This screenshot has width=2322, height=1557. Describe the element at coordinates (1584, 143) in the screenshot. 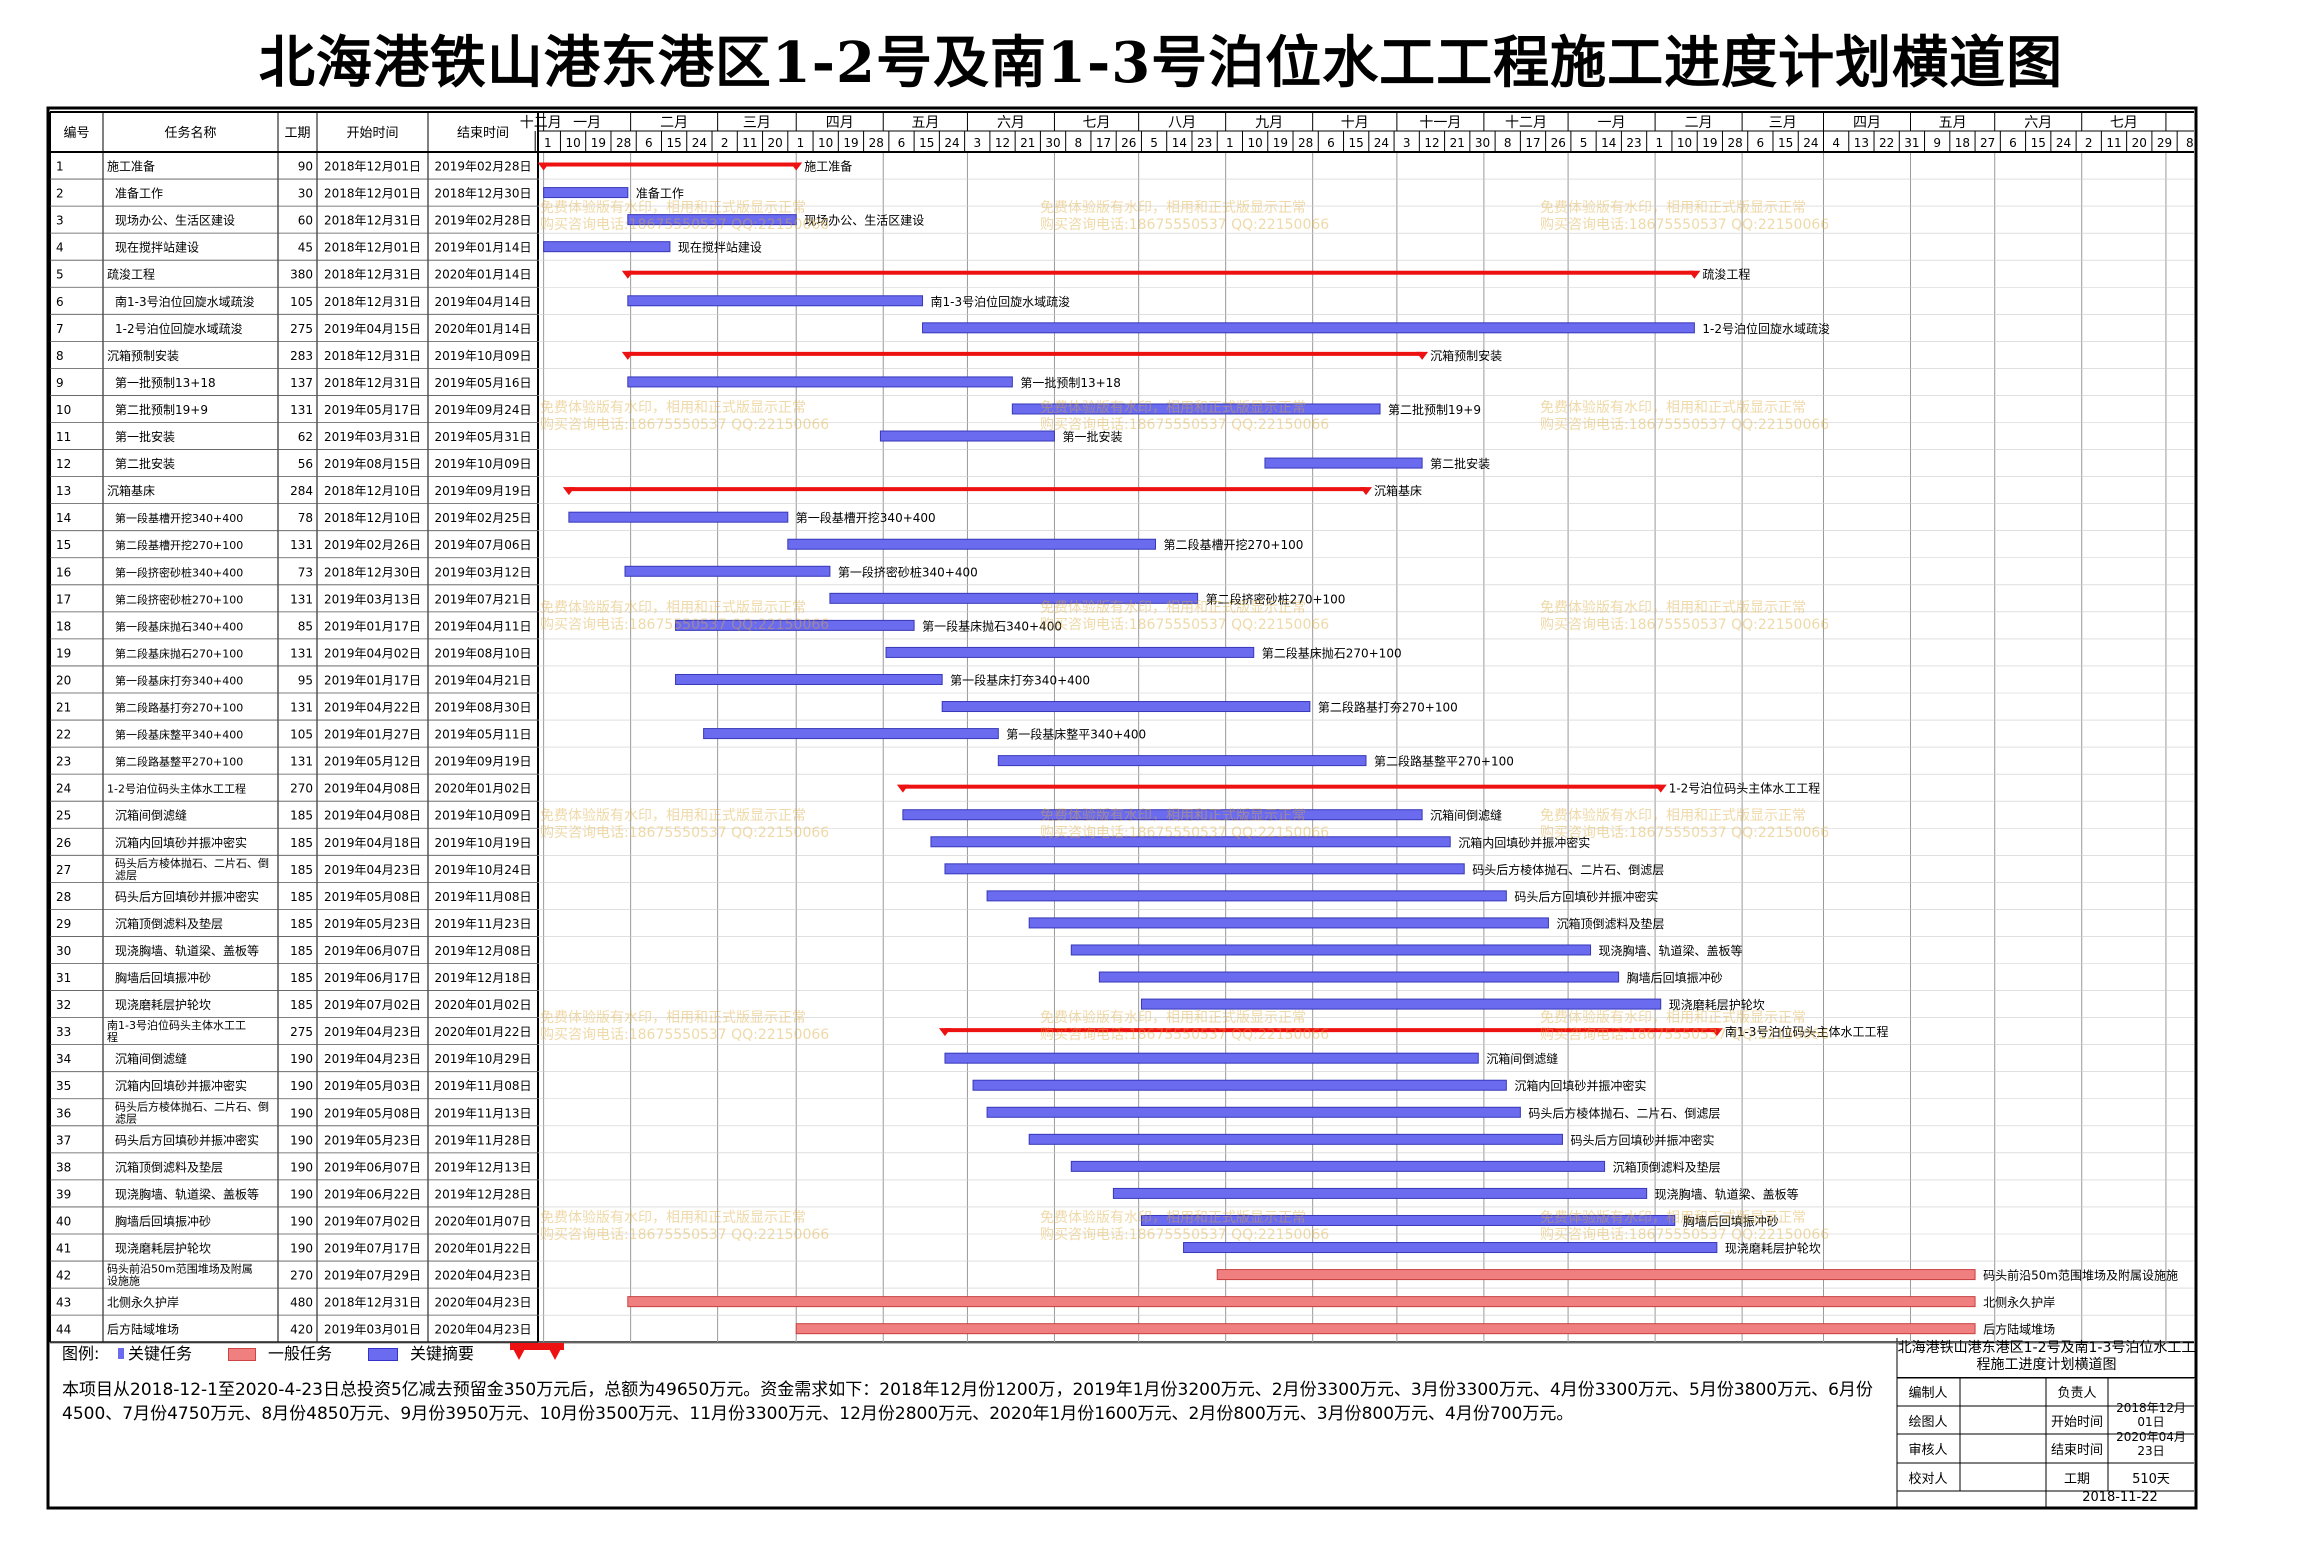

I see `day-tick-label: 5` at that location.